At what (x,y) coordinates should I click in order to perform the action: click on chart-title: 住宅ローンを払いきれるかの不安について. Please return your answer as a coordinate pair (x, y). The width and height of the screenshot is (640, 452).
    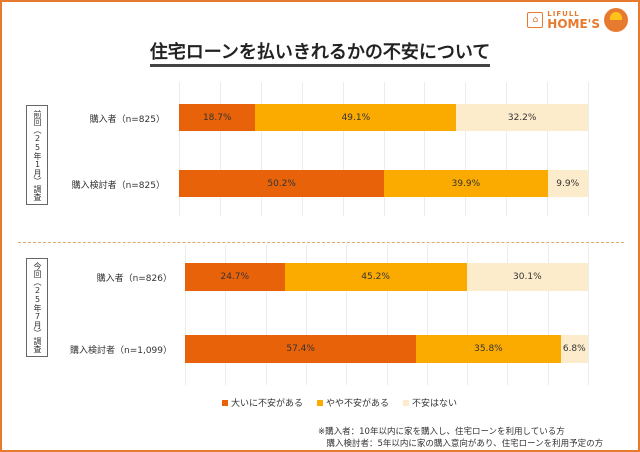
    Looking at the image, I should click on (320, 52).